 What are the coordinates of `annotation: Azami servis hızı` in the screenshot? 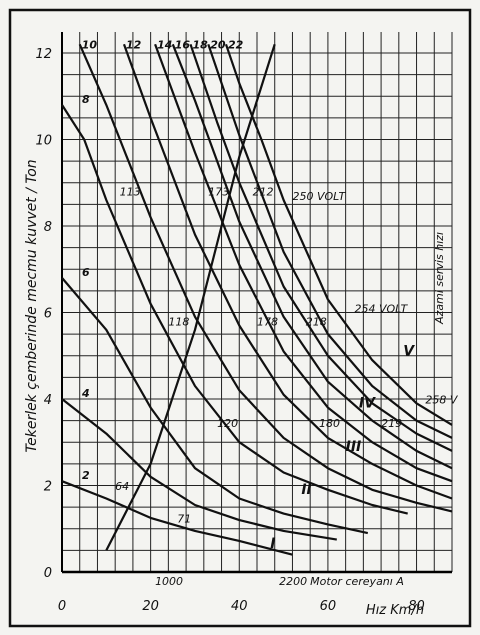 It's located at (439, 278).